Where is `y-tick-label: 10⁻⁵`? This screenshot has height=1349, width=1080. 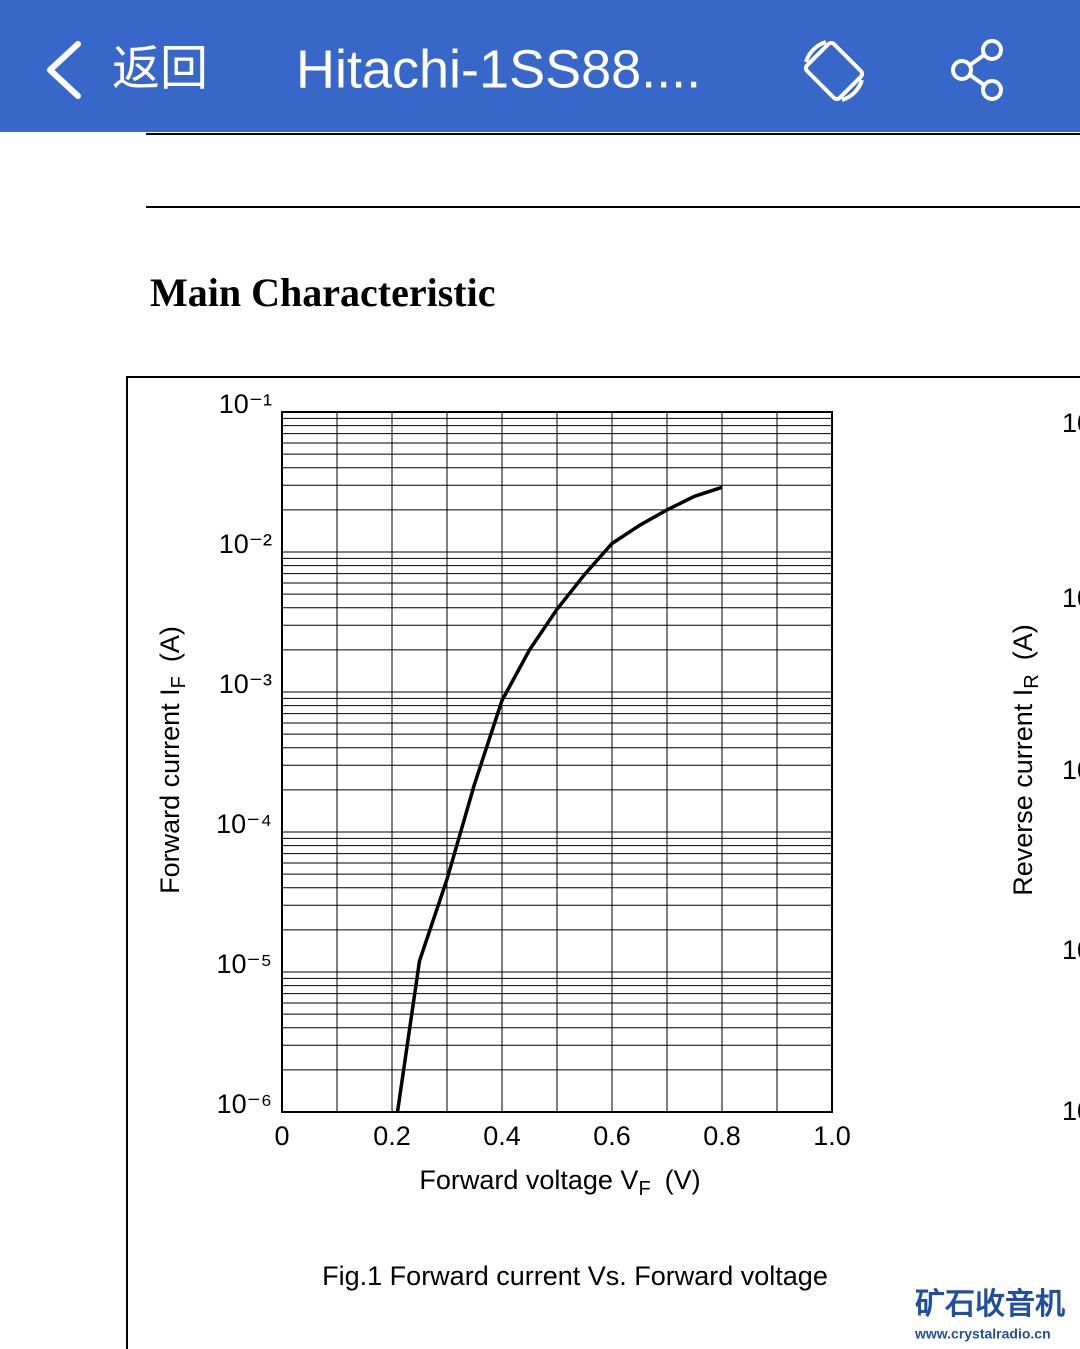
y-tick-label: 10⁻⁵ is located at coordinates (244, 964).